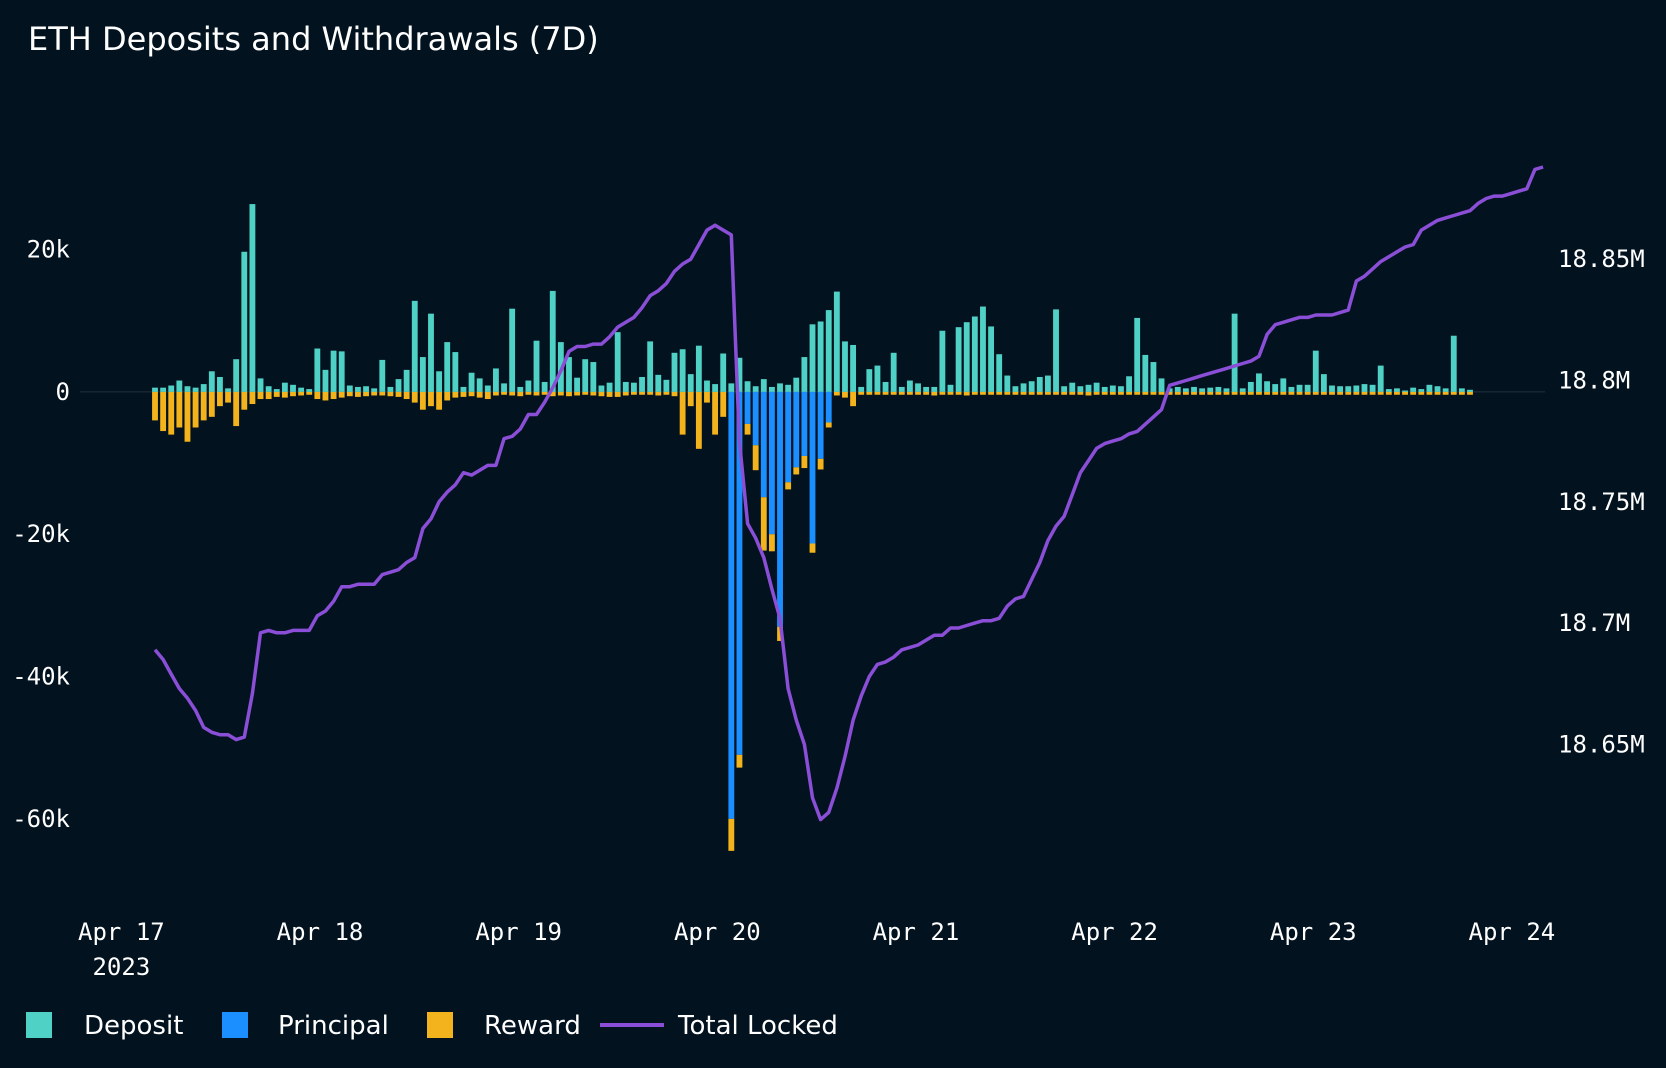 This screenshot has height=1068, width=1666. I want to click on y-left-tick-label: 0, so click(63, 392).